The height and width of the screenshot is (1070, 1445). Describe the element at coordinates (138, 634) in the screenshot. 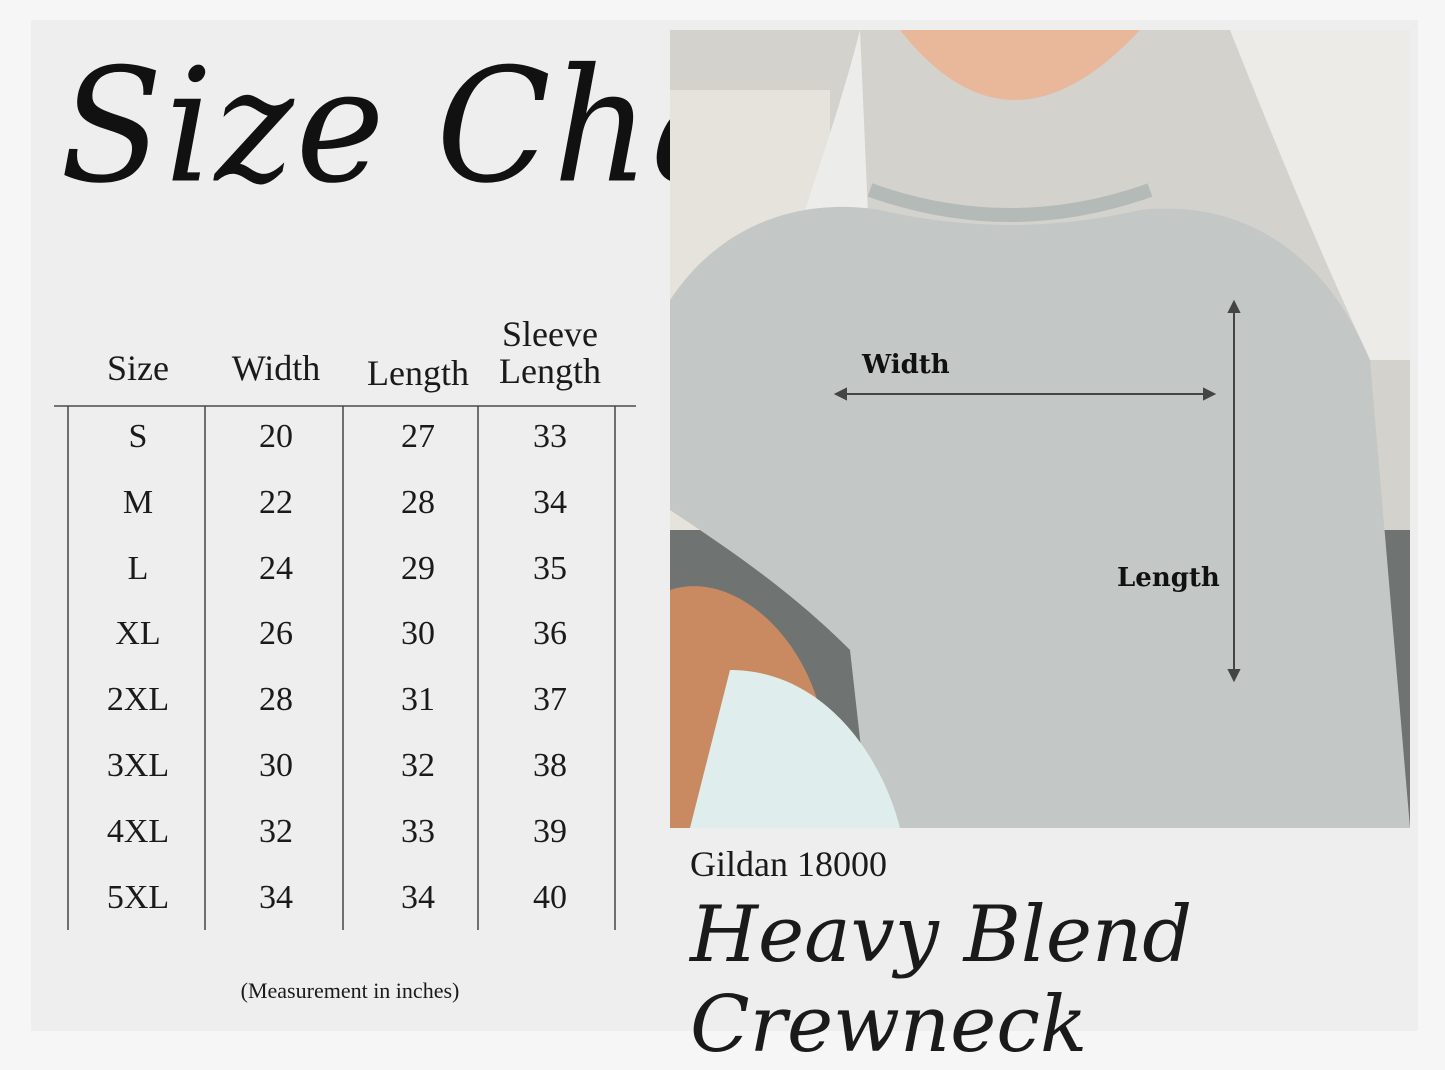

I see `cell-size: XL` at that location.